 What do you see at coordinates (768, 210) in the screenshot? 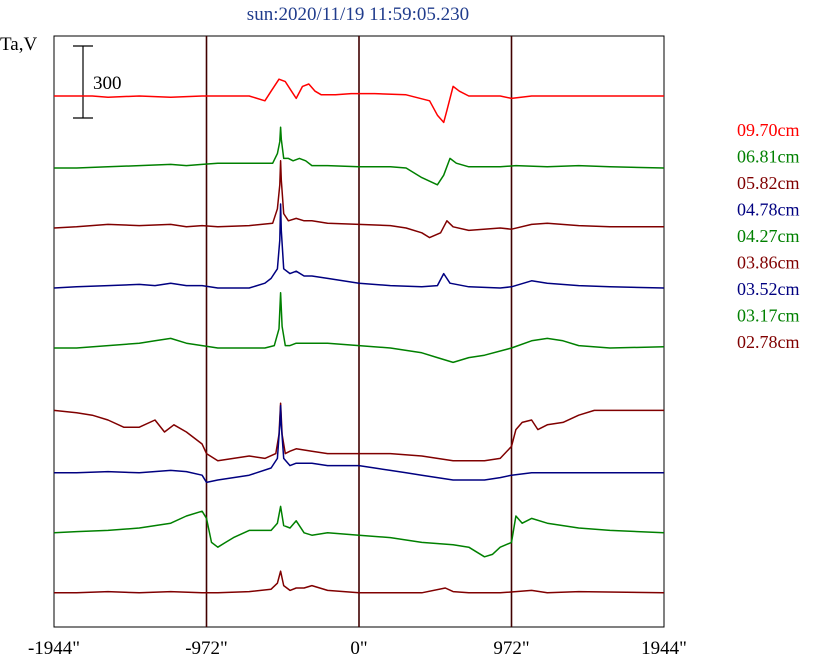
I see `legend-entry-3: 04.78cm` at bounding box center [768, 210].